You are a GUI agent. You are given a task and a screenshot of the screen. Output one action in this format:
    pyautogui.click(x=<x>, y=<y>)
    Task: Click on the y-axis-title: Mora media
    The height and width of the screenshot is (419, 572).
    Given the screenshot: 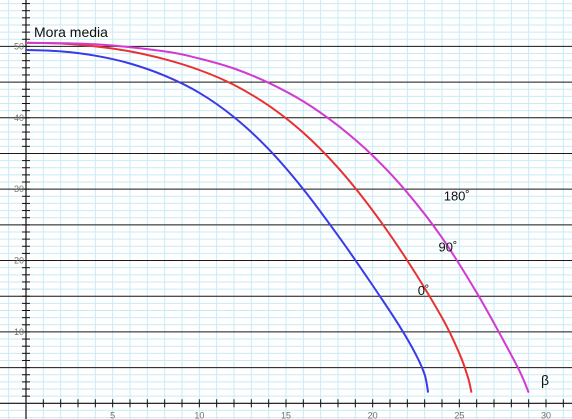 What is the action you would take?
    pyautogui.click(x=71, y=32)
    